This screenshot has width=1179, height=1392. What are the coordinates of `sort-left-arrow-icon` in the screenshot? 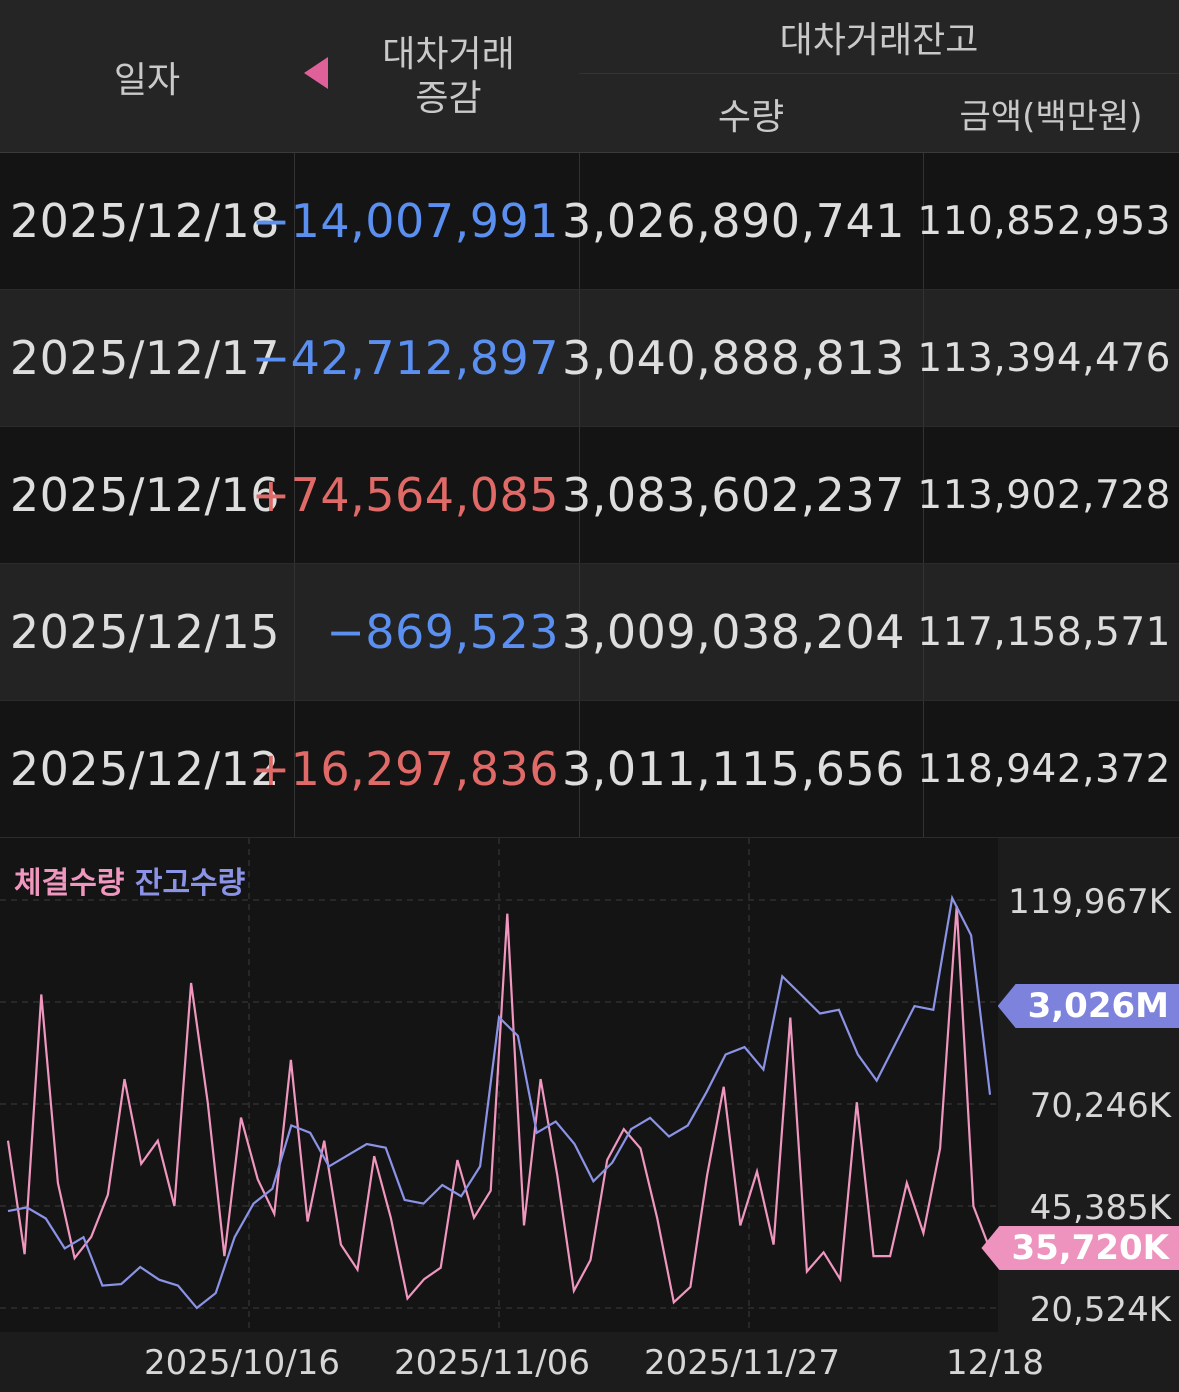 It's located at (316, 73).